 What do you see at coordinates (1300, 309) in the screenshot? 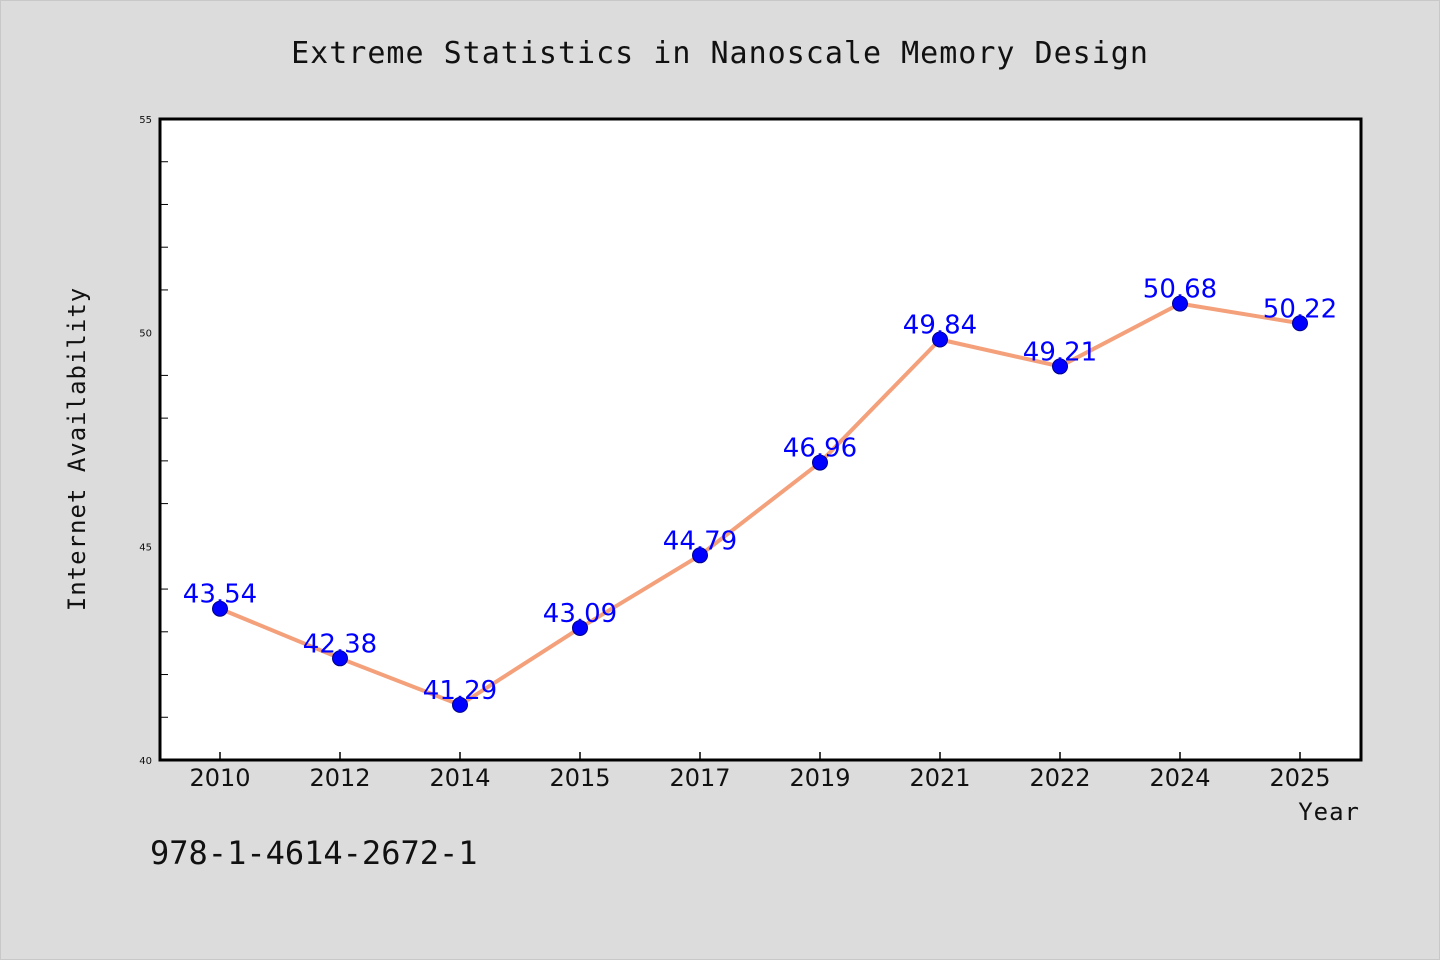
I see `data-label: 50.22` at bounding box center [1300, 309].